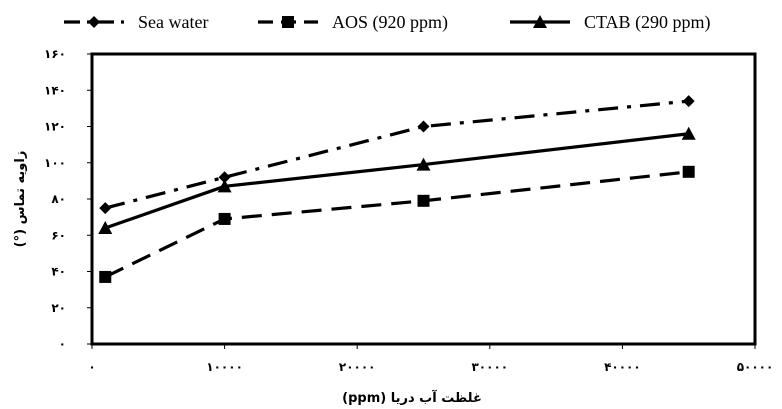 The height and width of the screenshot is (409, 782). Describe the element at coordinates (647, 22) in the screenshot. I see `legend-label-ctab-290-ppm: CTAB (290 ppm)` at that location.